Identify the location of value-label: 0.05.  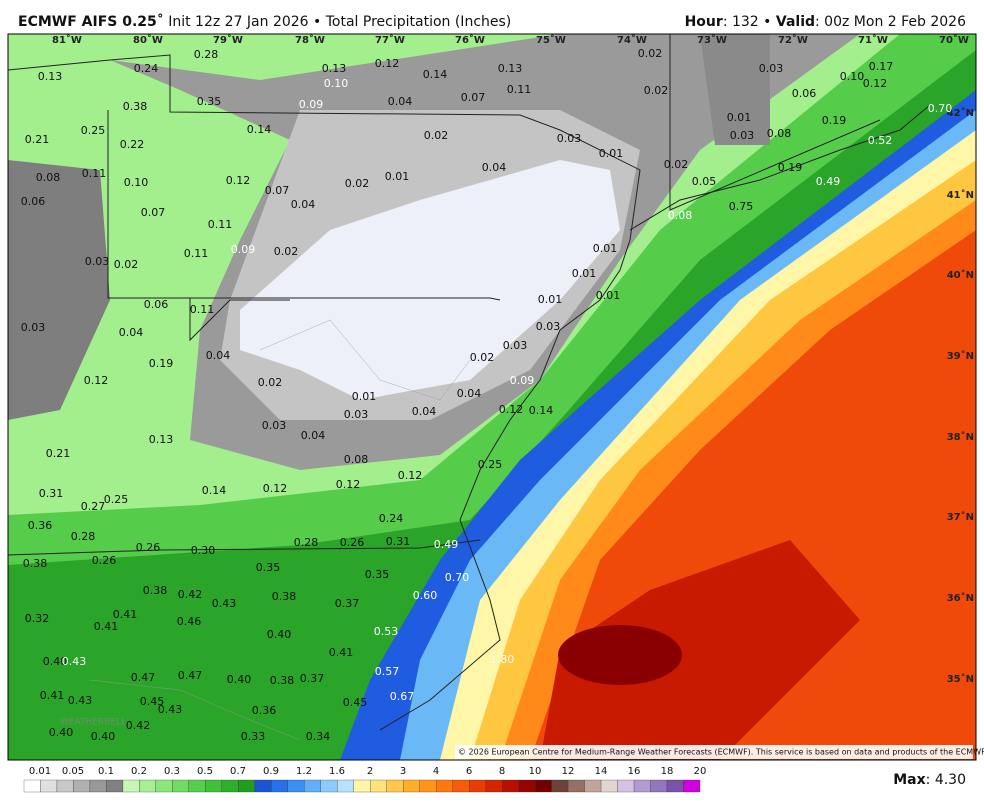
(704, 181).